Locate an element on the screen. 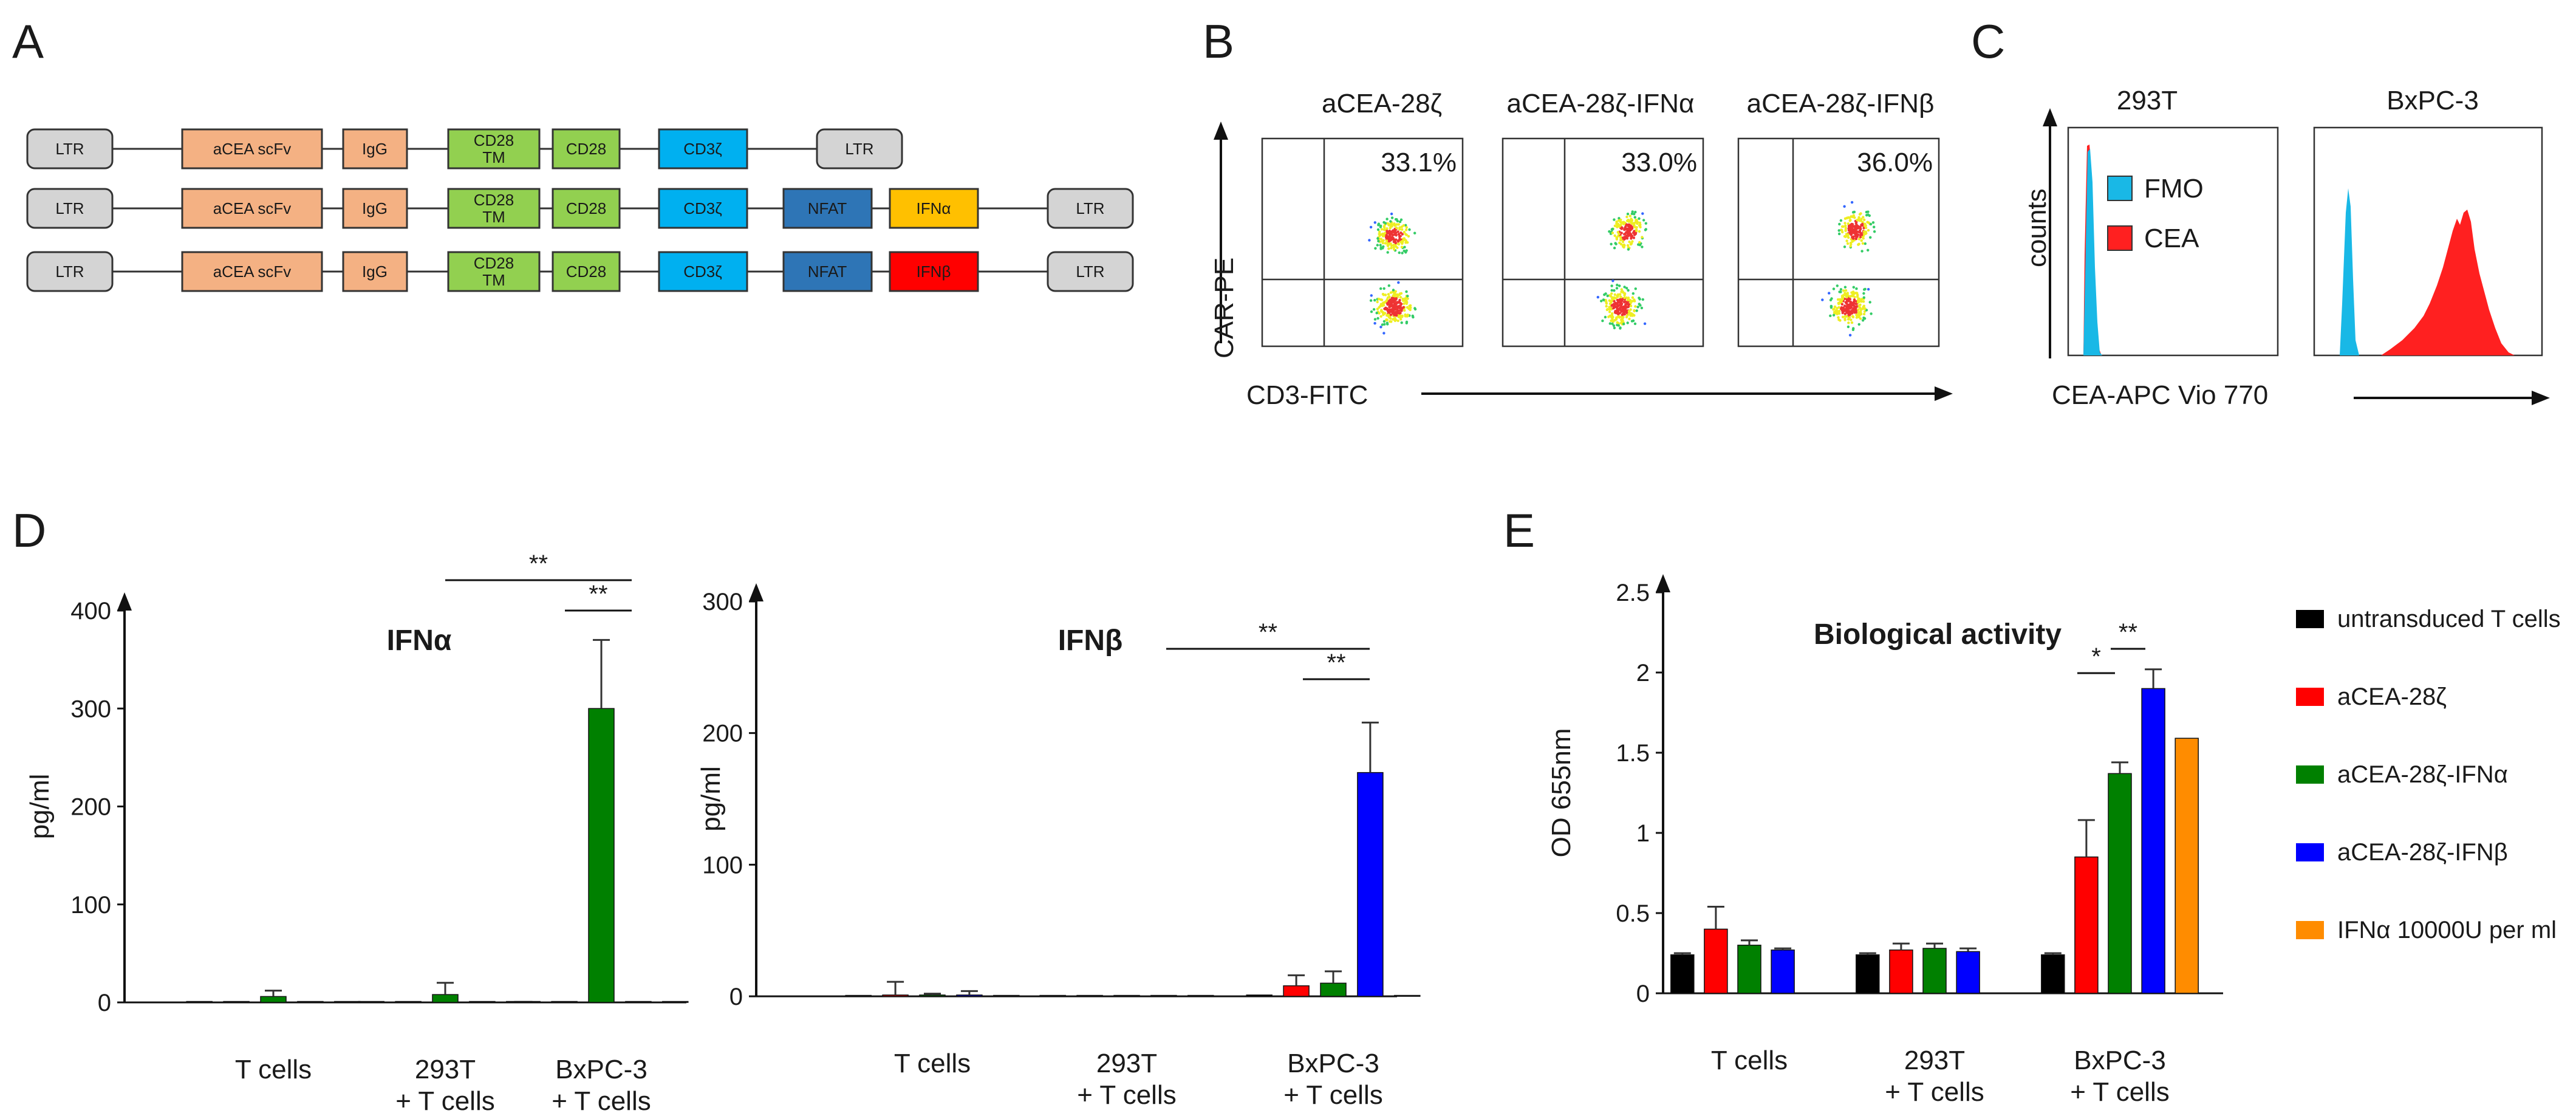 This screenshot has height=1116, width=2576. fmo-peak is located at coordinates (2349, 271).